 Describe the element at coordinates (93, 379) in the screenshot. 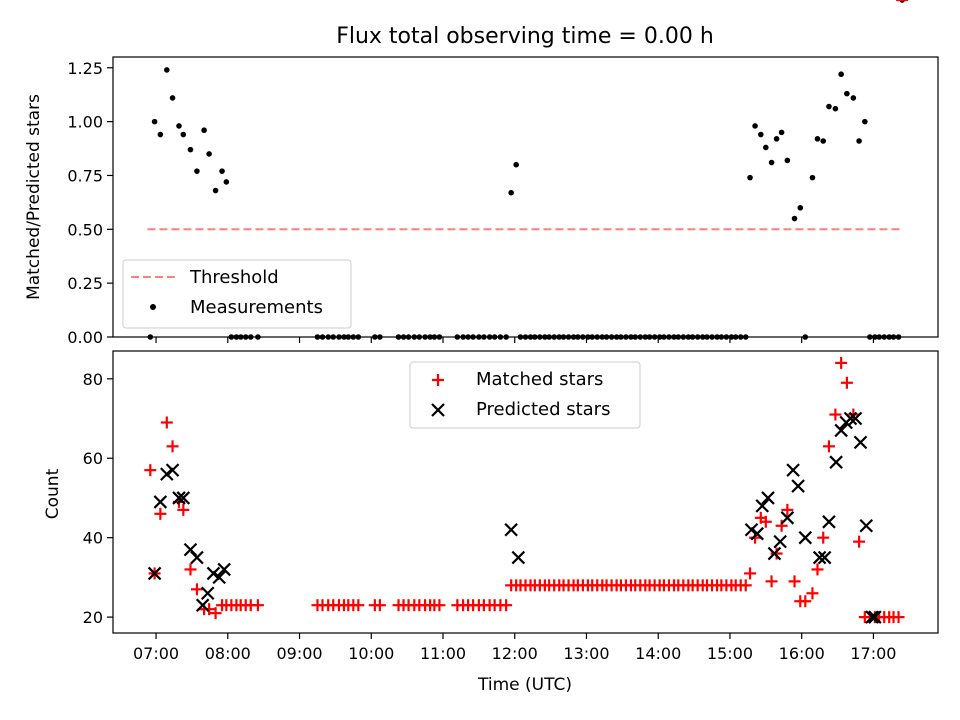

I see `bottom-y-tick-label: 80` at that location.